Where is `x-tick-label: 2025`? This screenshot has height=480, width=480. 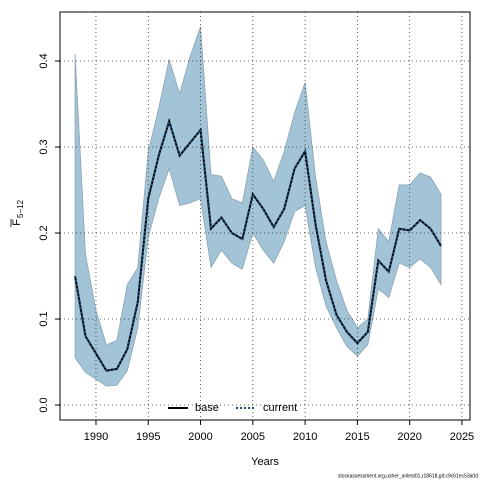
x-tick-label: 2025 is located at coordinates (462, 437).